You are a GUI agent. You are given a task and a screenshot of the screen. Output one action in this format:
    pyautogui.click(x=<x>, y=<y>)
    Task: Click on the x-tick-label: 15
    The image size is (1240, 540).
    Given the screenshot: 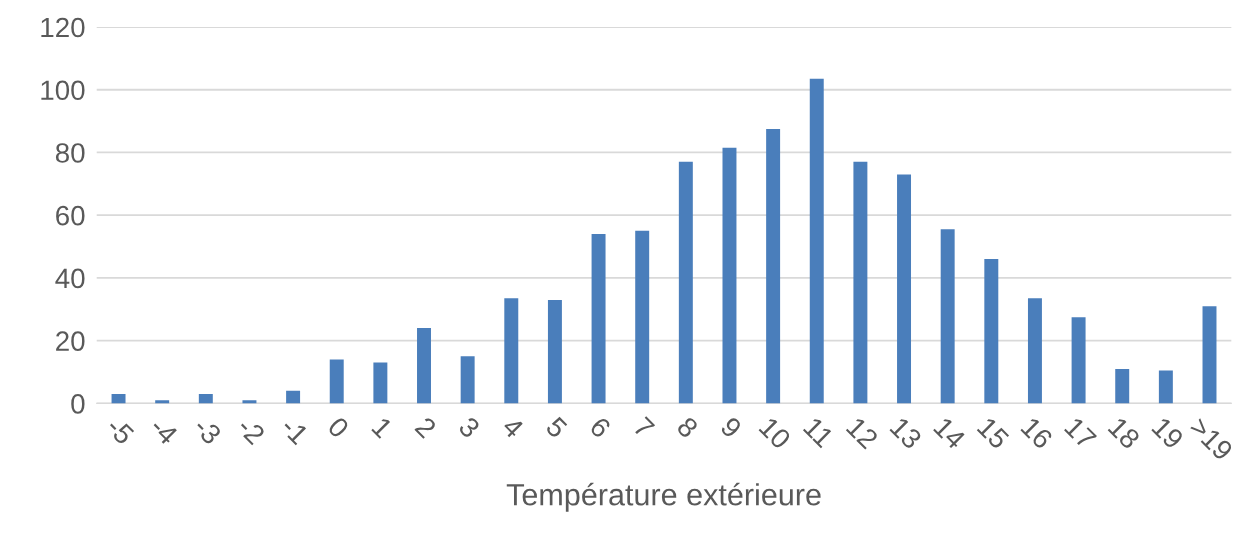 What is the action you would take?
    pyautogui.click(x=993, y=433)
    